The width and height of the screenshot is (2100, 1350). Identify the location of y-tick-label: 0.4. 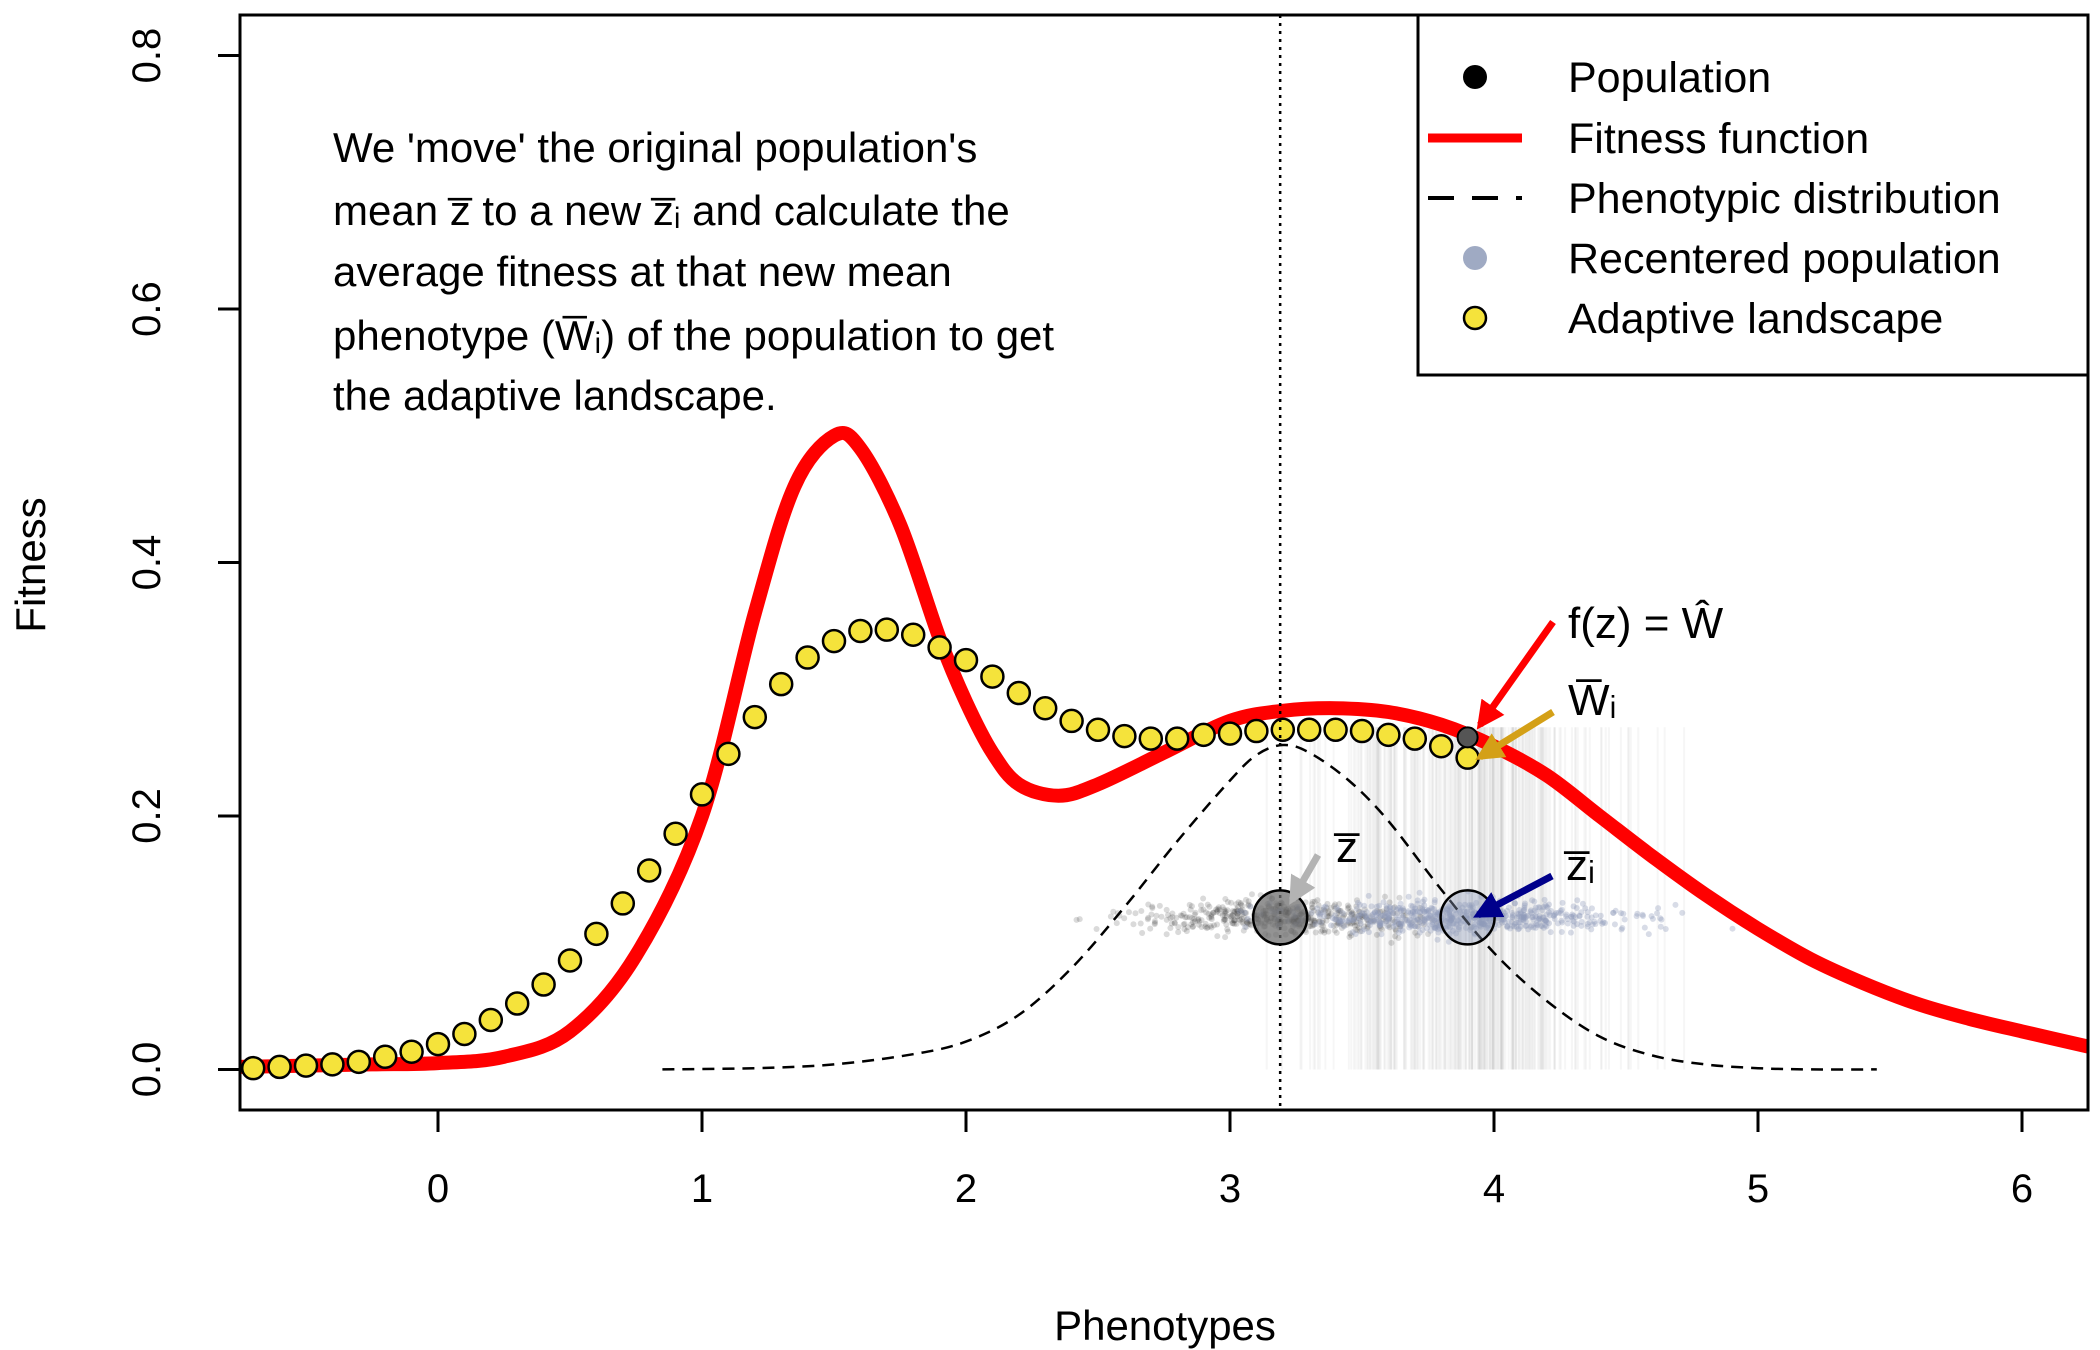
(147, 563).